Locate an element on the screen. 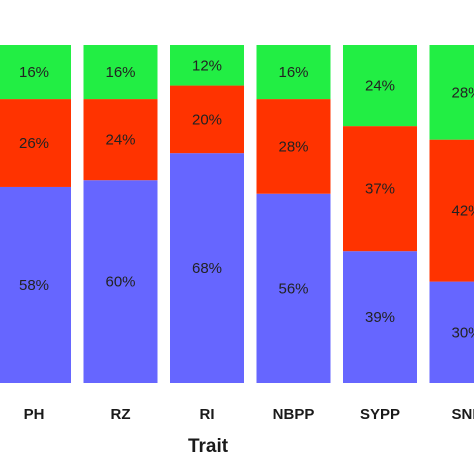  data-label-red-ri: 20% is located at coordinates (207, 119).